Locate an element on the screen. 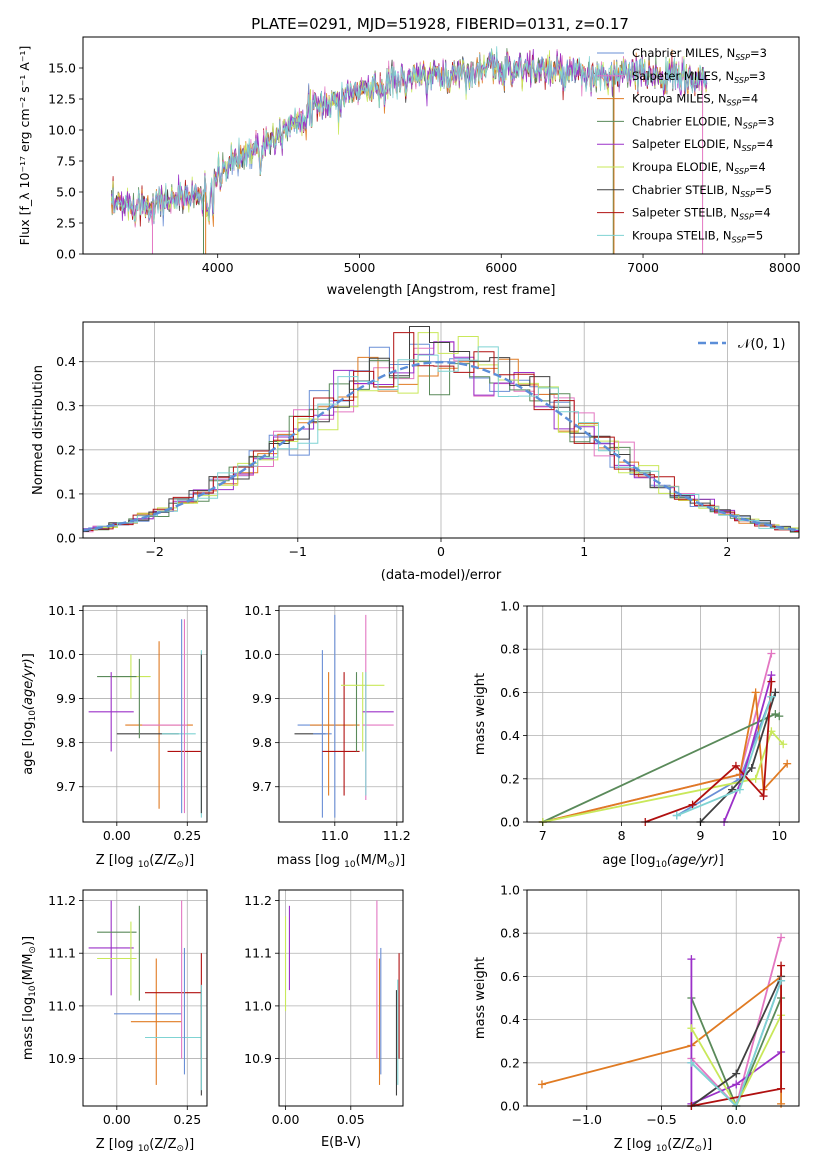  x-tick-label: 1 is located at coordinates (584, 551).